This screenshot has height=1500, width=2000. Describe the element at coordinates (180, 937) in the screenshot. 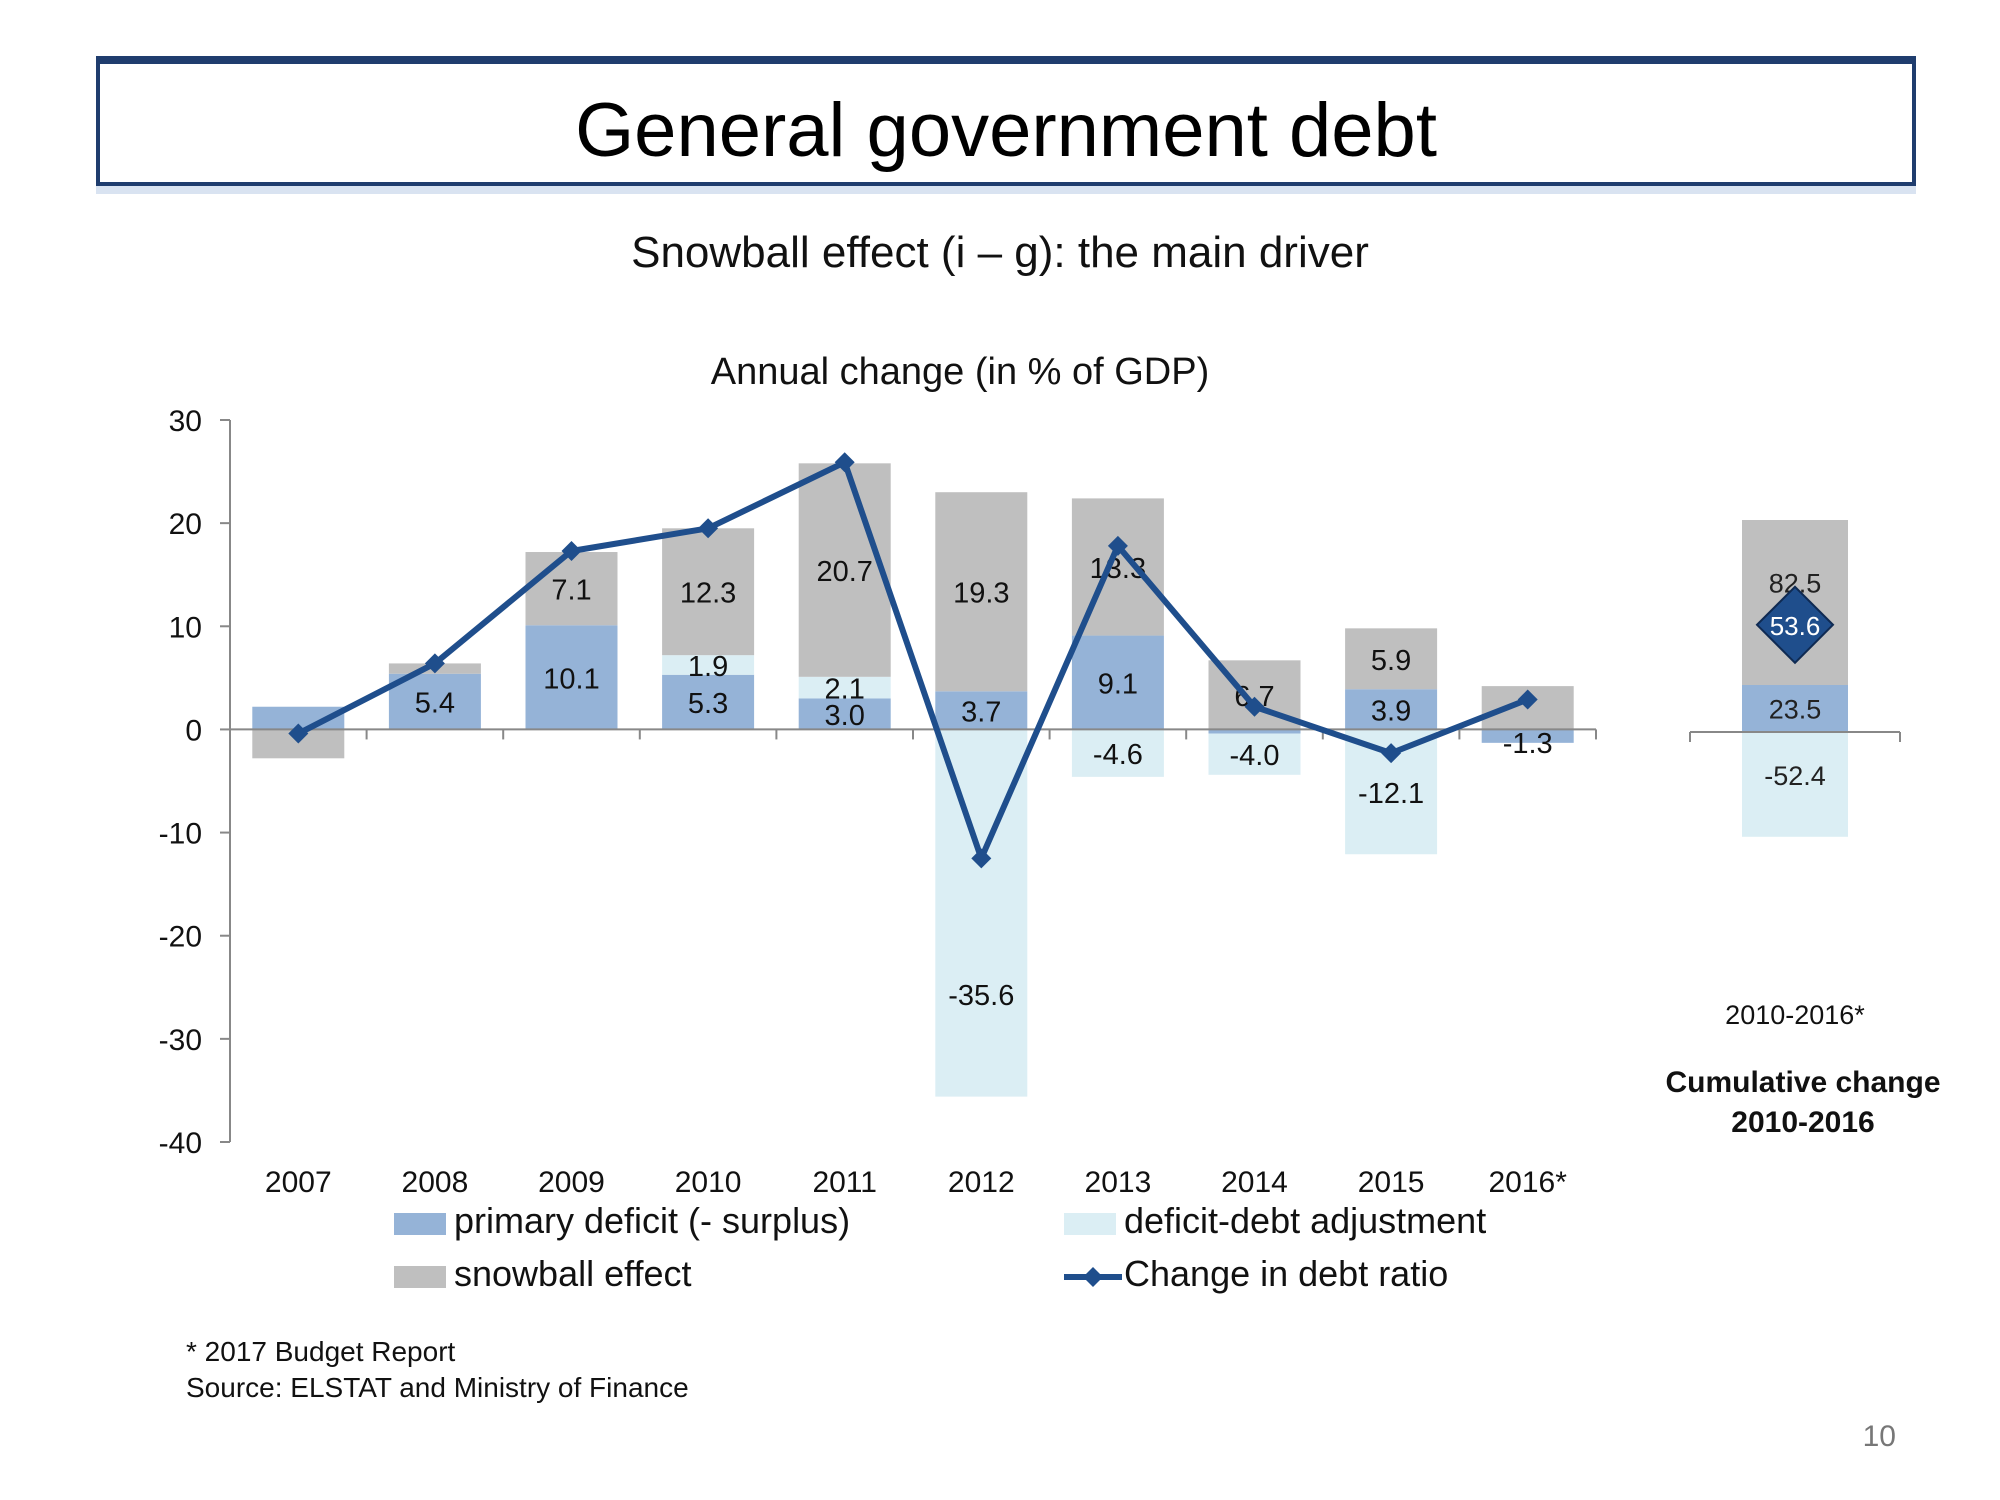

I see `y-tick-label: -20` at that location.